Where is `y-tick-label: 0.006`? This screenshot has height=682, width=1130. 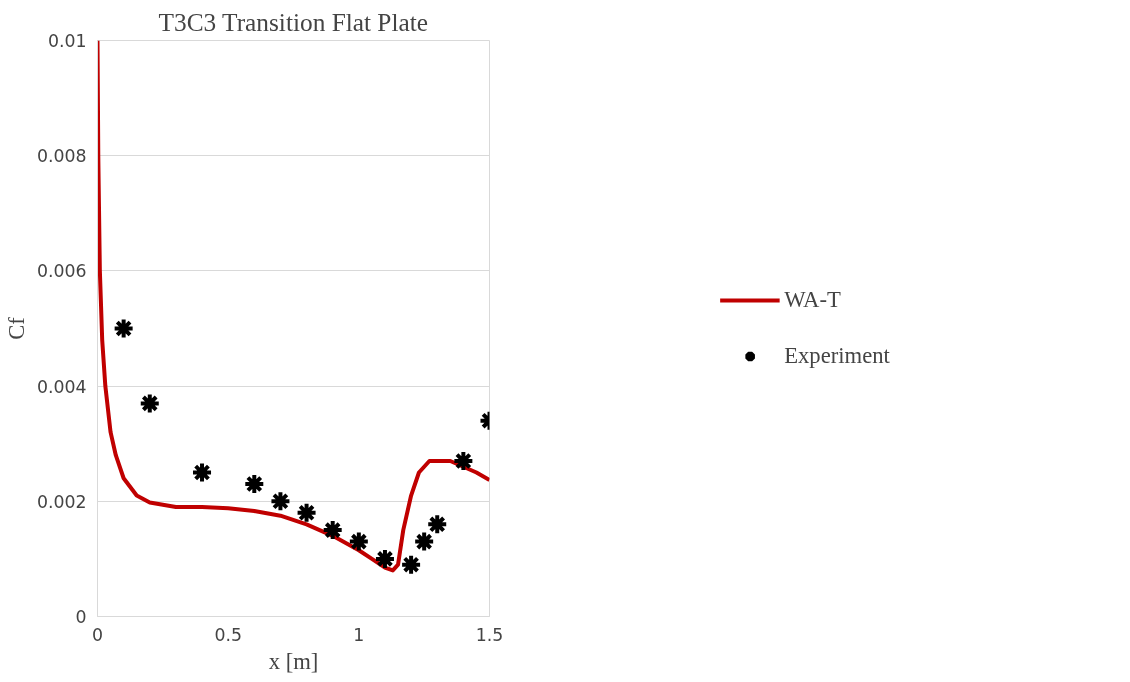
y-tick-label: 0.006 is located at coordinates (61, 271).